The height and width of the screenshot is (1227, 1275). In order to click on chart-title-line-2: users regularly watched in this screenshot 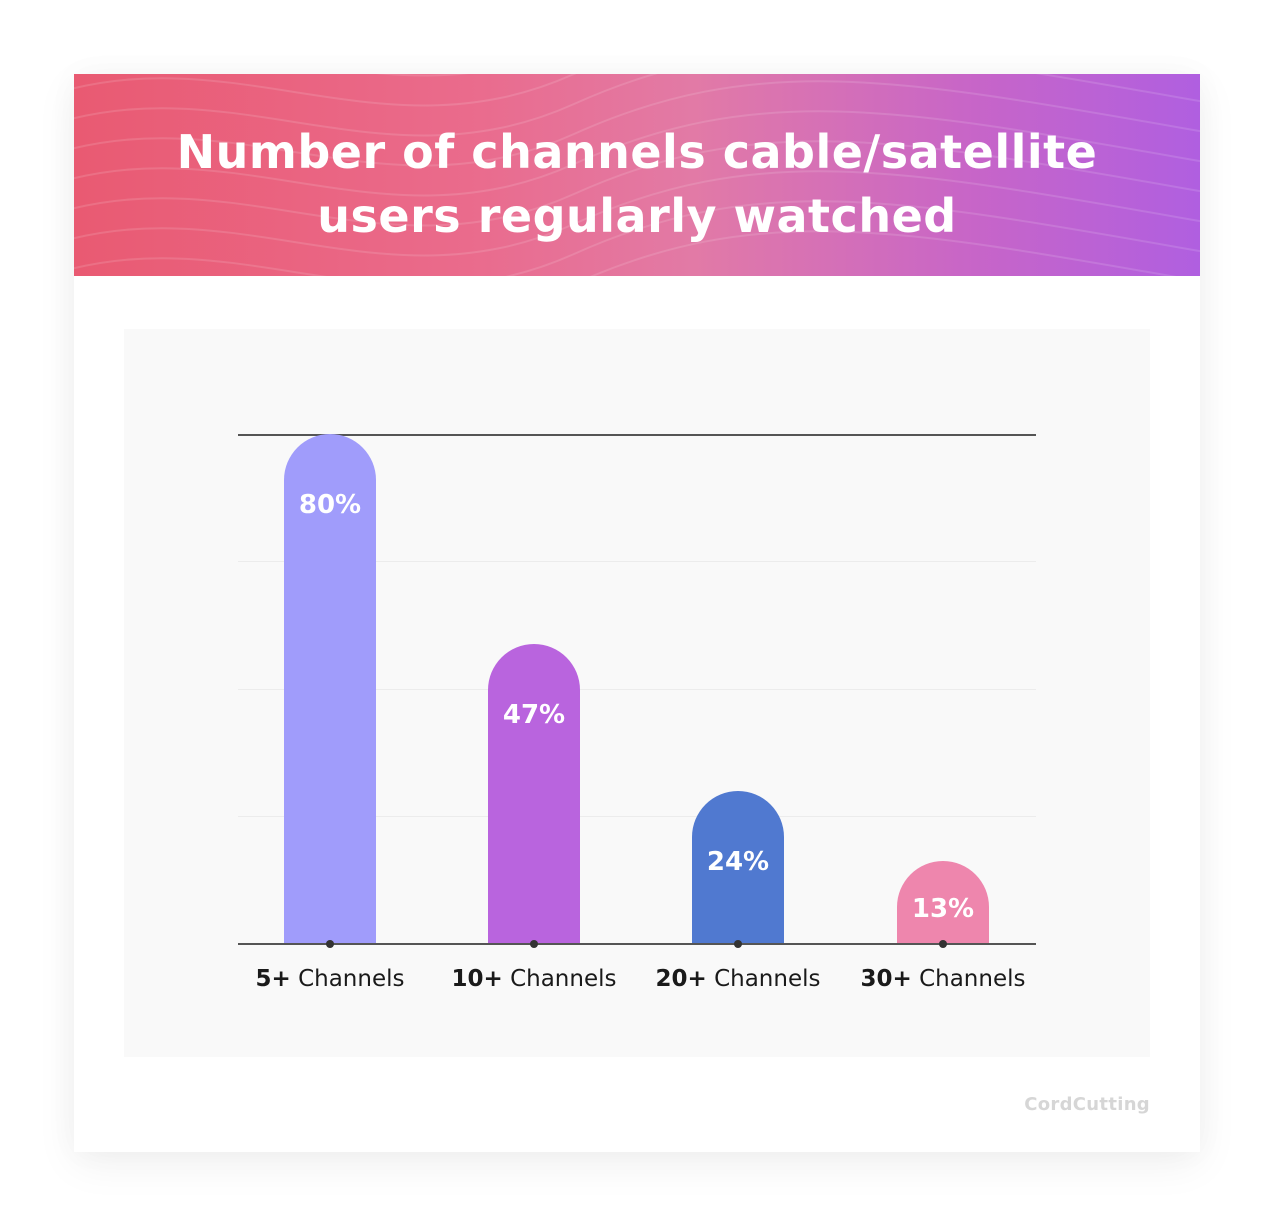, I will do `click(637, 216)`.